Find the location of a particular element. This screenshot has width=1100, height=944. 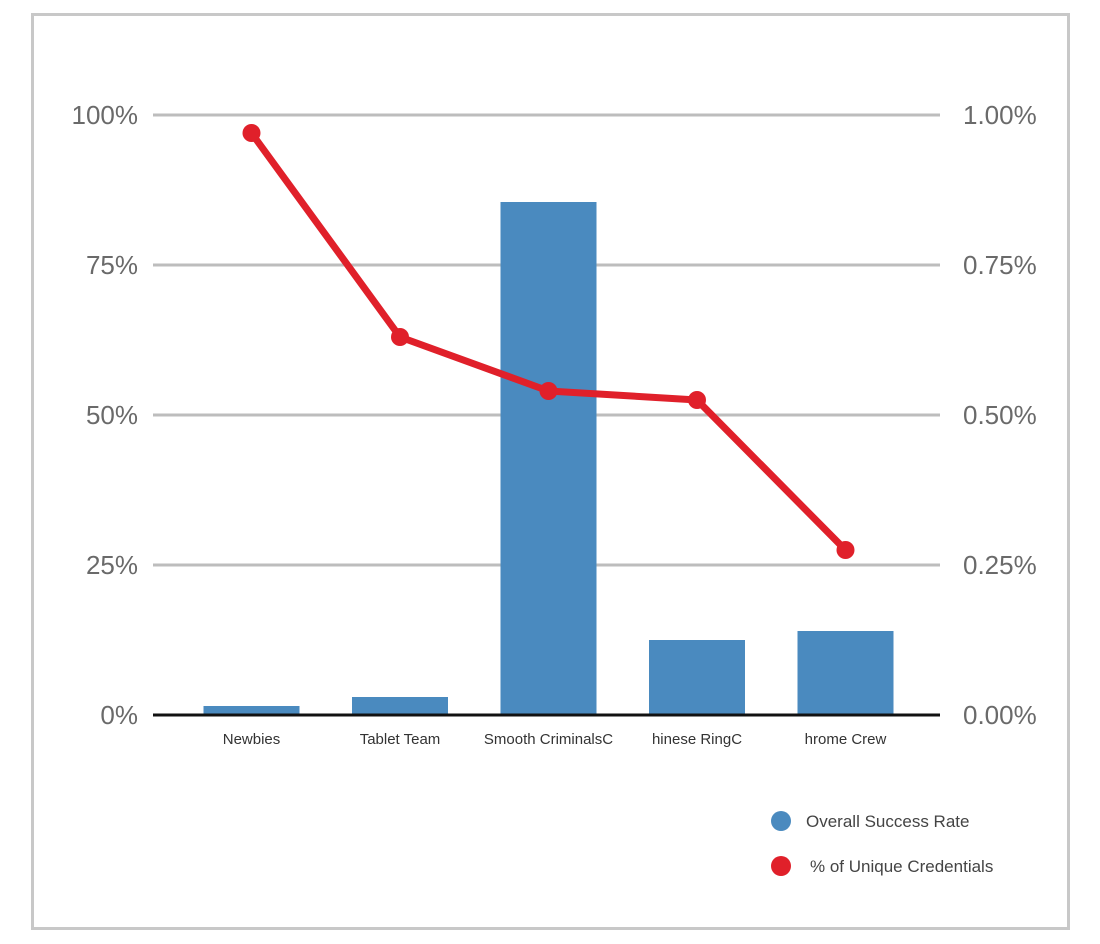

y-left-tick-label: 75% is located at coordinates (112, 265).